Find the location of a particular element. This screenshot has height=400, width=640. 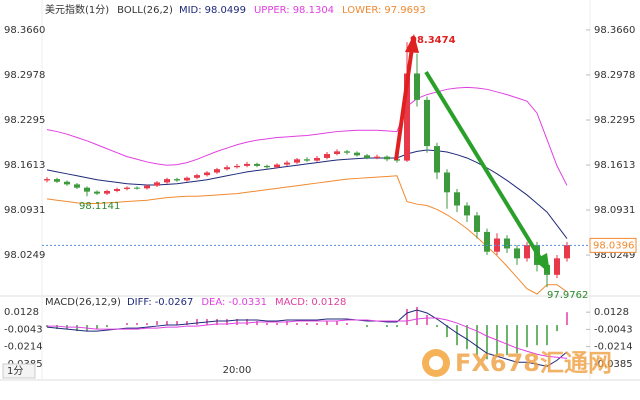

legend-name: LOWER: is located at coordinates (361, 10).